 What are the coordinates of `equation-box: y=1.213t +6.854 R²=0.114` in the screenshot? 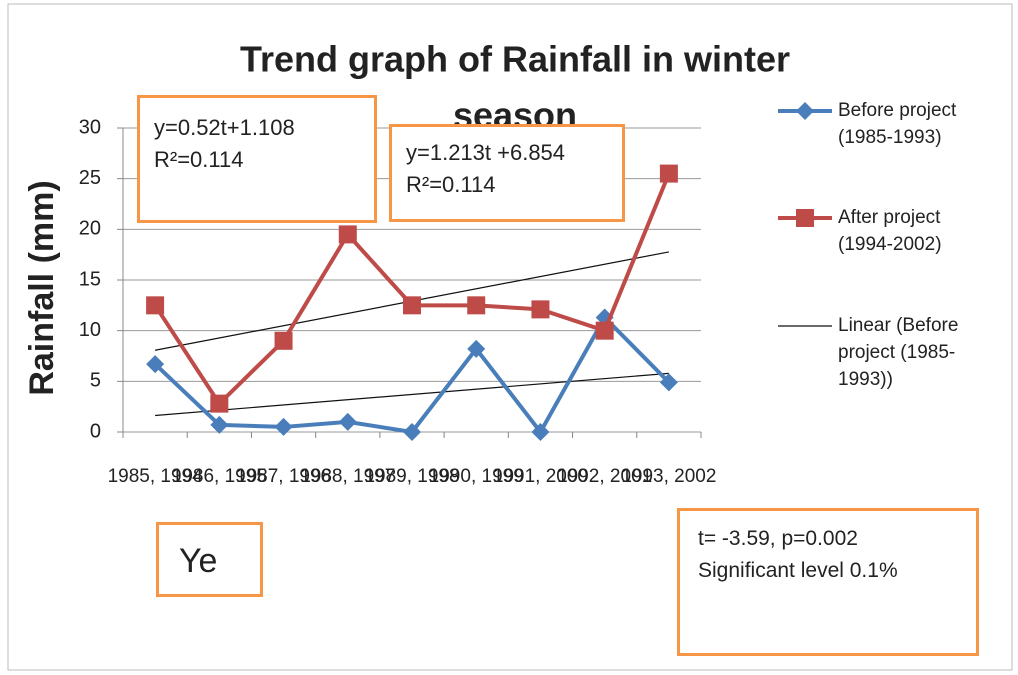 It's located at (507, 173).